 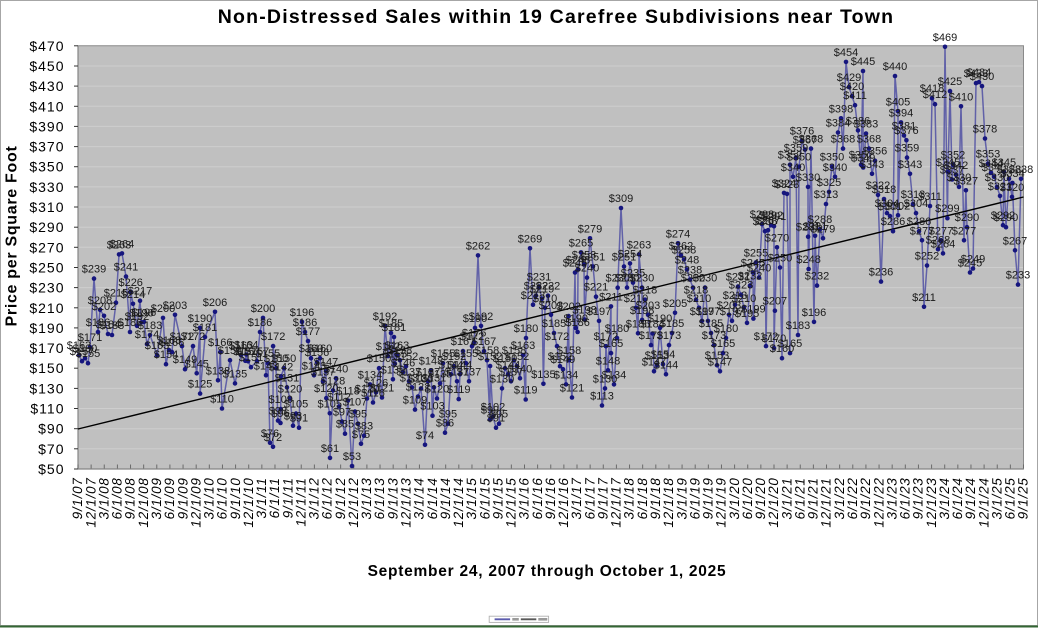 What do you see at coordinates (988, 155) in the screenshot?
I see `svg-text: $353` at bounding box center [988, 155].